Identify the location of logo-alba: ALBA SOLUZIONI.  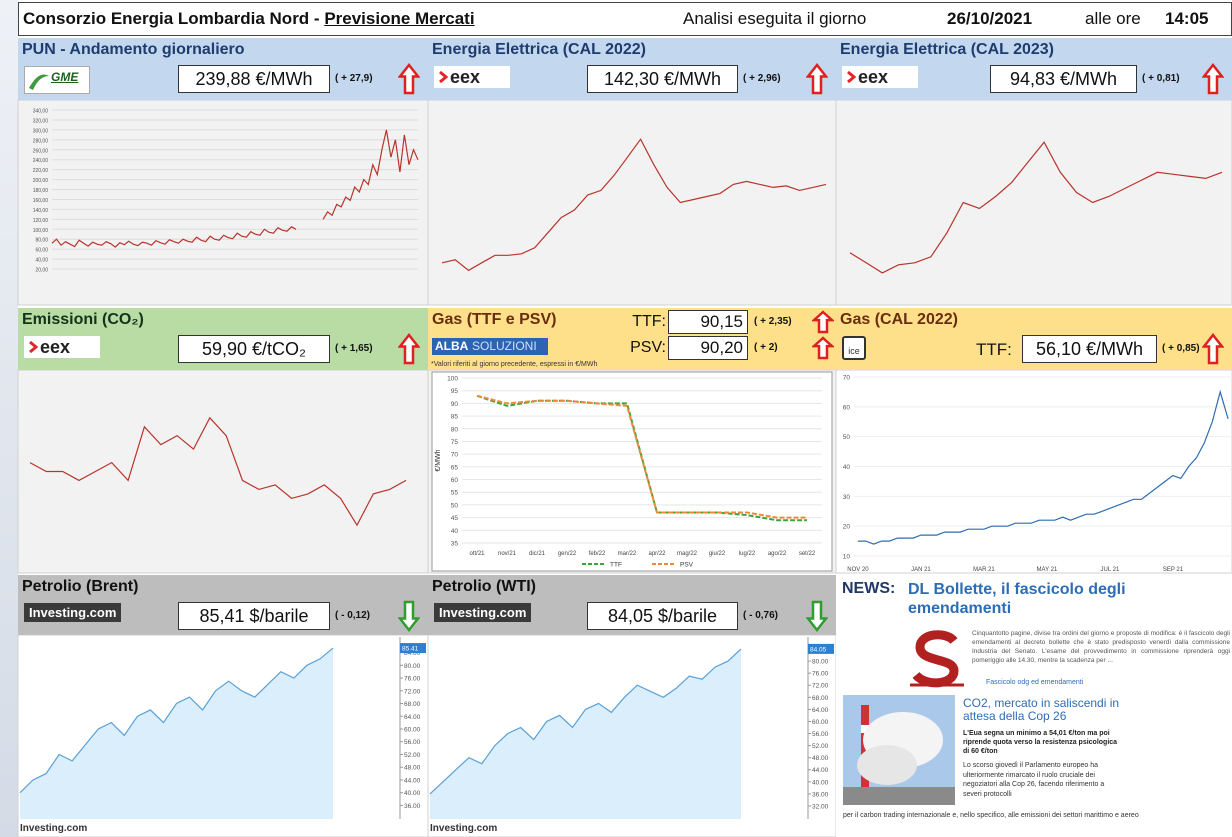
(490, 346).